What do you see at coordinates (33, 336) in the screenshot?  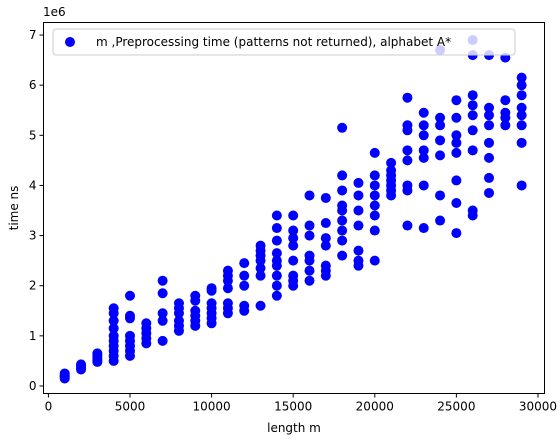 I see `y-tick-label: 1` at bounding box center [33, 336].